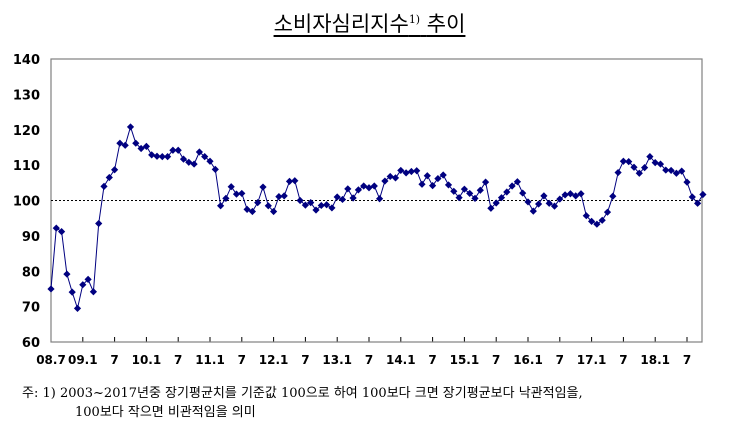  I want to click on footnote-line-2: 100보다 작으면 비관적임을 의미, so click(165, 412).